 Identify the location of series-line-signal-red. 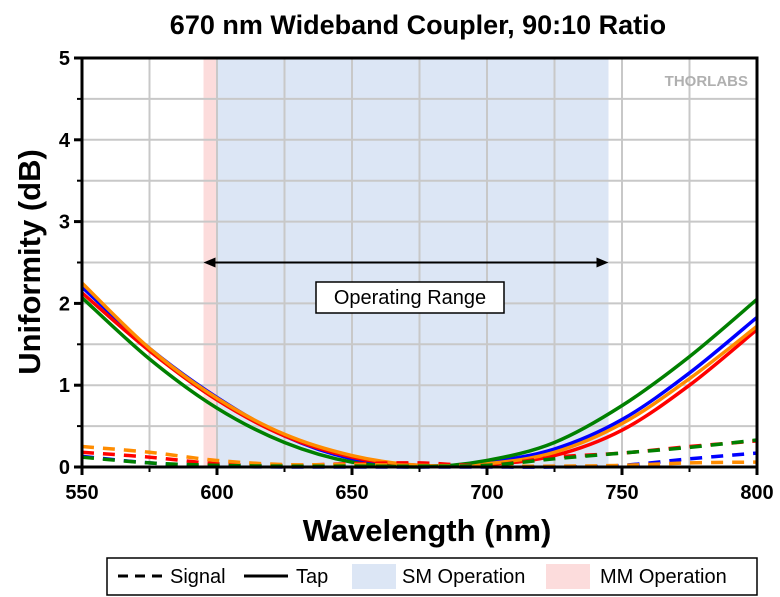
(419, 453).